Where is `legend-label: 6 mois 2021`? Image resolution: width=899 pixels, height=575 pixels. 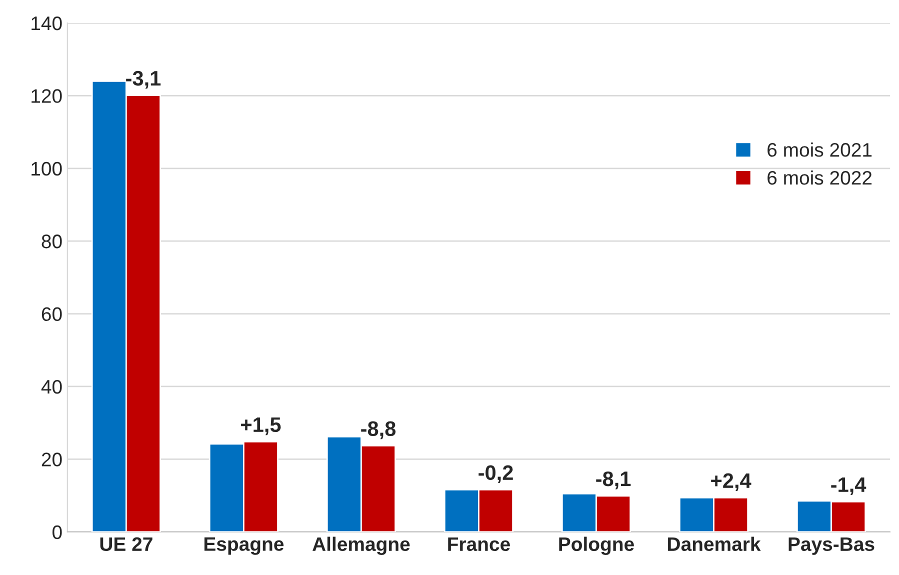
legend-label: 6 mois 2021 is located at coordinates (820, 149).